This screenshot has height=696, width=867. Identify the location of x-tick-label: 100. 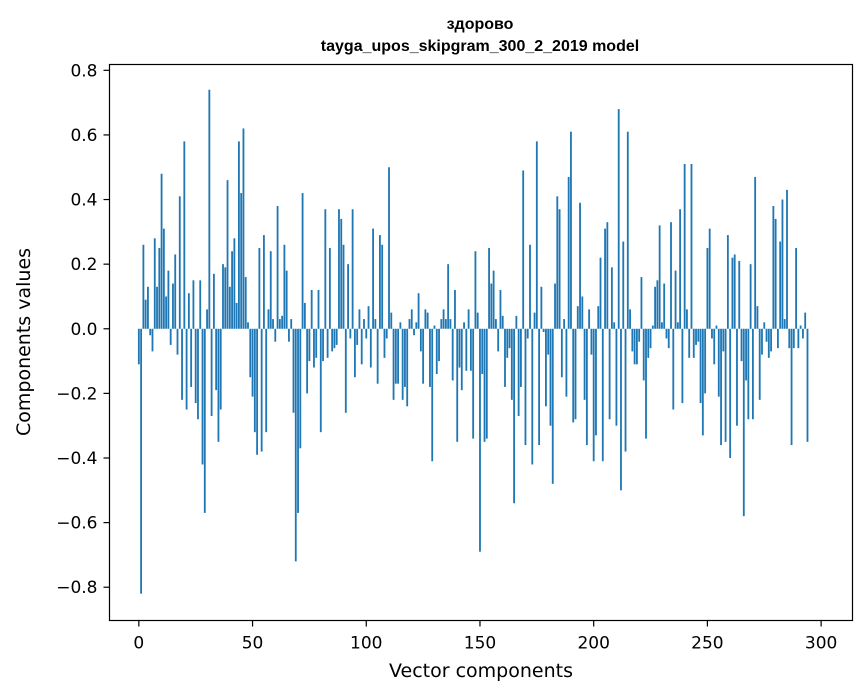
(366, 644).